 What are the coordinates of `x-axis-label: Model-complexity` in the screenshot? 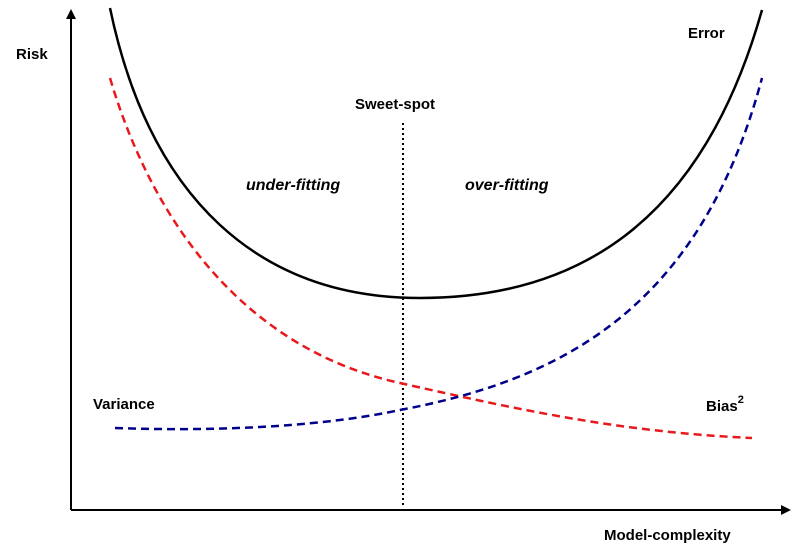 It's located at (667, 535).